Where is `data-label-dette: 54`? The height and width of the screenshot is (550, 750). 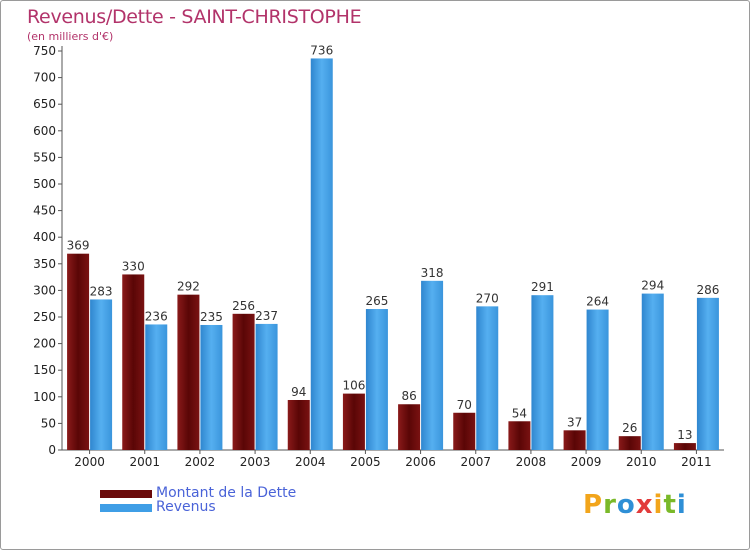 data-label-dette: 54 is located at coordinates (519, 413).